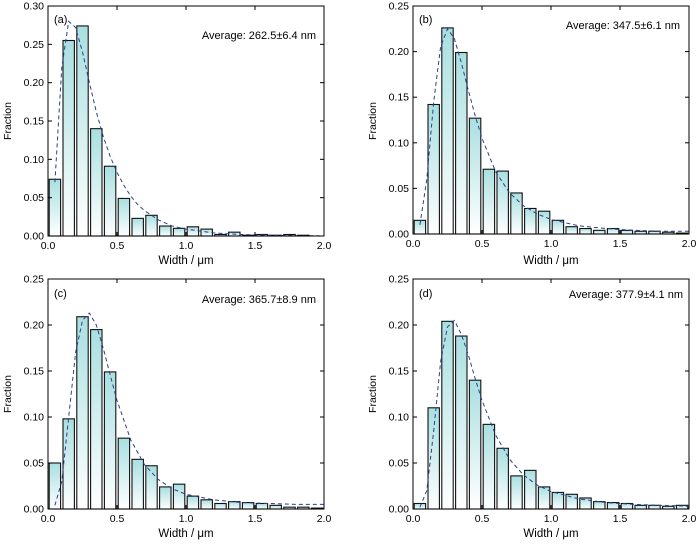 This screenshot has width=700, height=544. Describe the element at coordinates (551, 244) in the screenshot. I see `x-tick-label: 1.0` at that location.